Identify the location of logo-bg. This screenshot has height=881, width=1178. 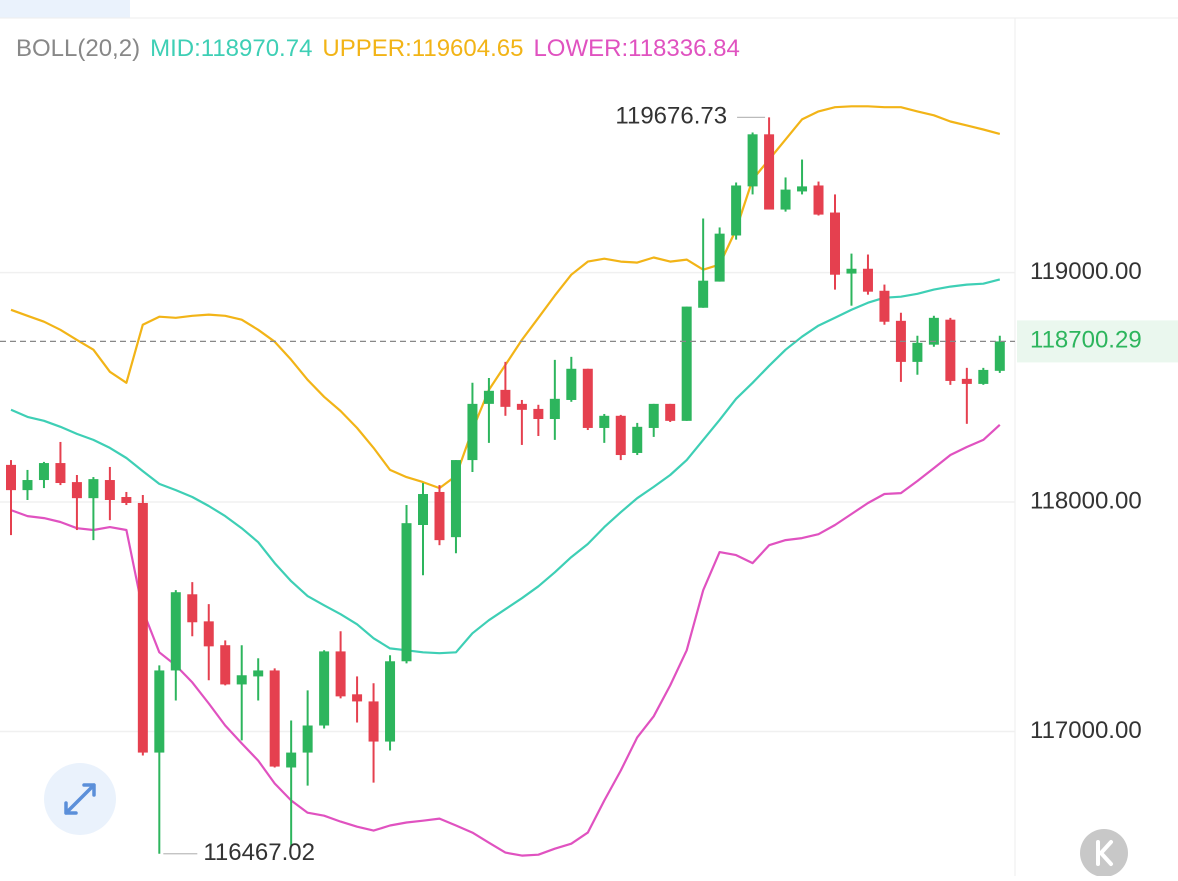
(1104, 853).